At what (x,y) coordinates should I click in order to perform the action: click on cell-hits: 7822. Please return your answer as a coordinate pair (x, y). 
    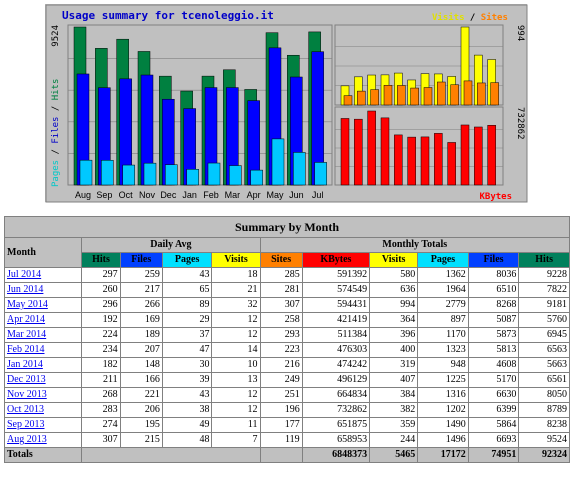
    Looking at the image, I should click on (544, 290).